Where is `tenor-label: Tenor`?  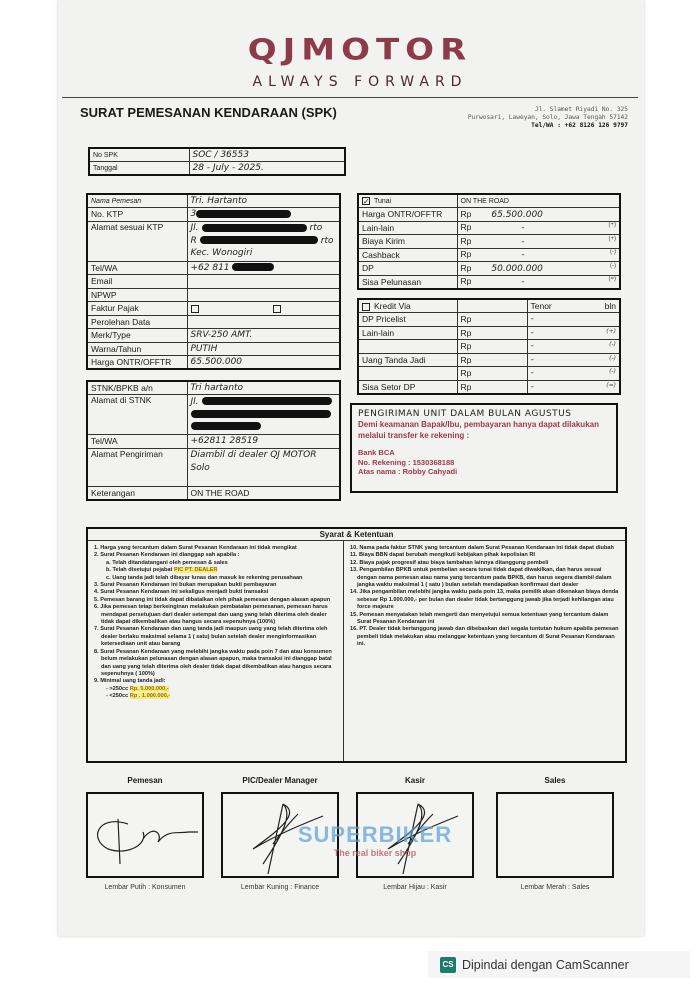
tenor-label: Tenor is located at coordinates (541, 306).